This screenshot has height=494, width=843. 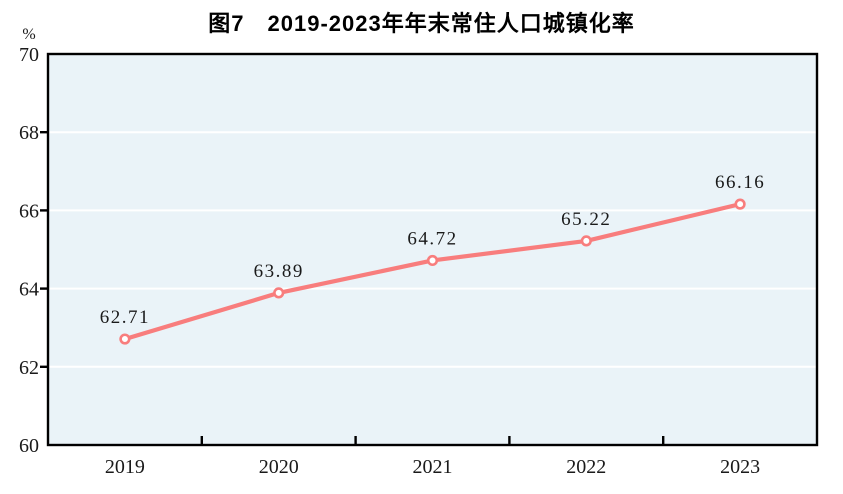 What do you see at coordinates (29, 55) in the screenshot?
I see `y-axis-tick-label: 70` at bounding box center [29, 55].